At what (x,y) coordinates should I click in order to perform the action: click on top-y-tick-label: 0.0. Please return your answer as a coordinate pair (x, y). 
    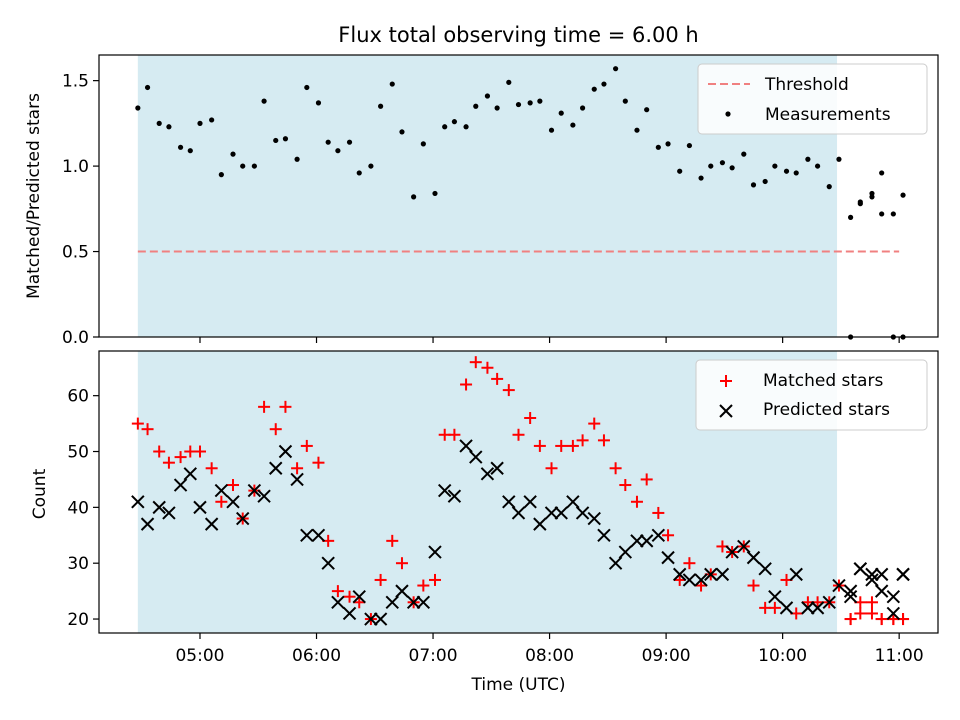
    Looking at the image, I should click on (75, 338).